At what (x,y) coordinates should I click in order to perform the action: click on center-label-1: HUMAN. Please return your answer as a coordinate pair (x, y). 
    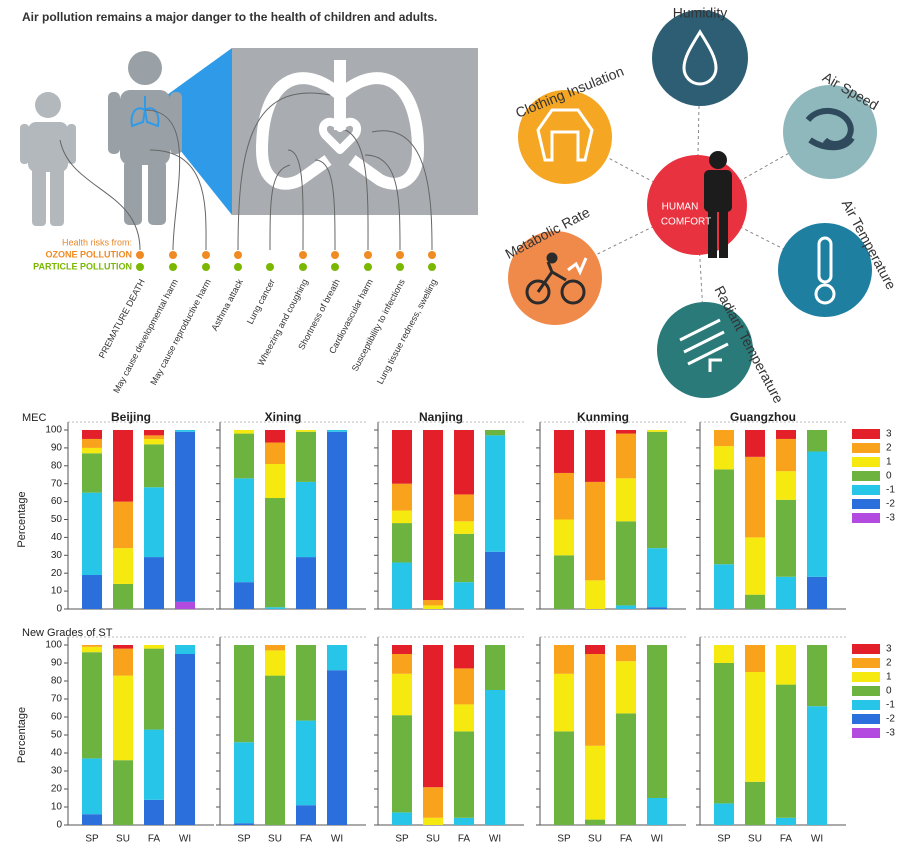
    Looking at the image, I should click on (680, 207).